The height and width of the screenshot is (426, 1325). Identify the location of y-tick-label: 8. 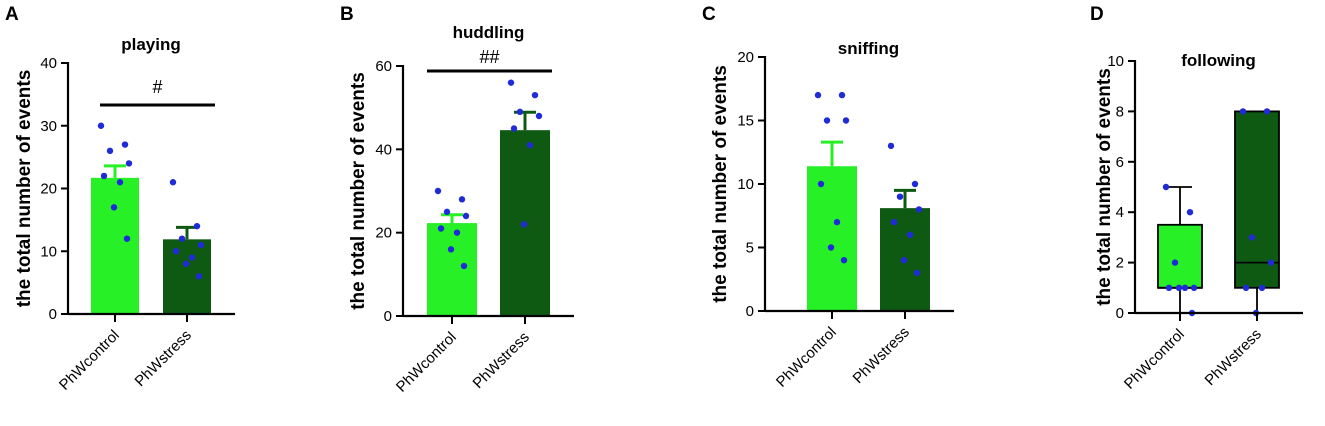
(1120, 111).